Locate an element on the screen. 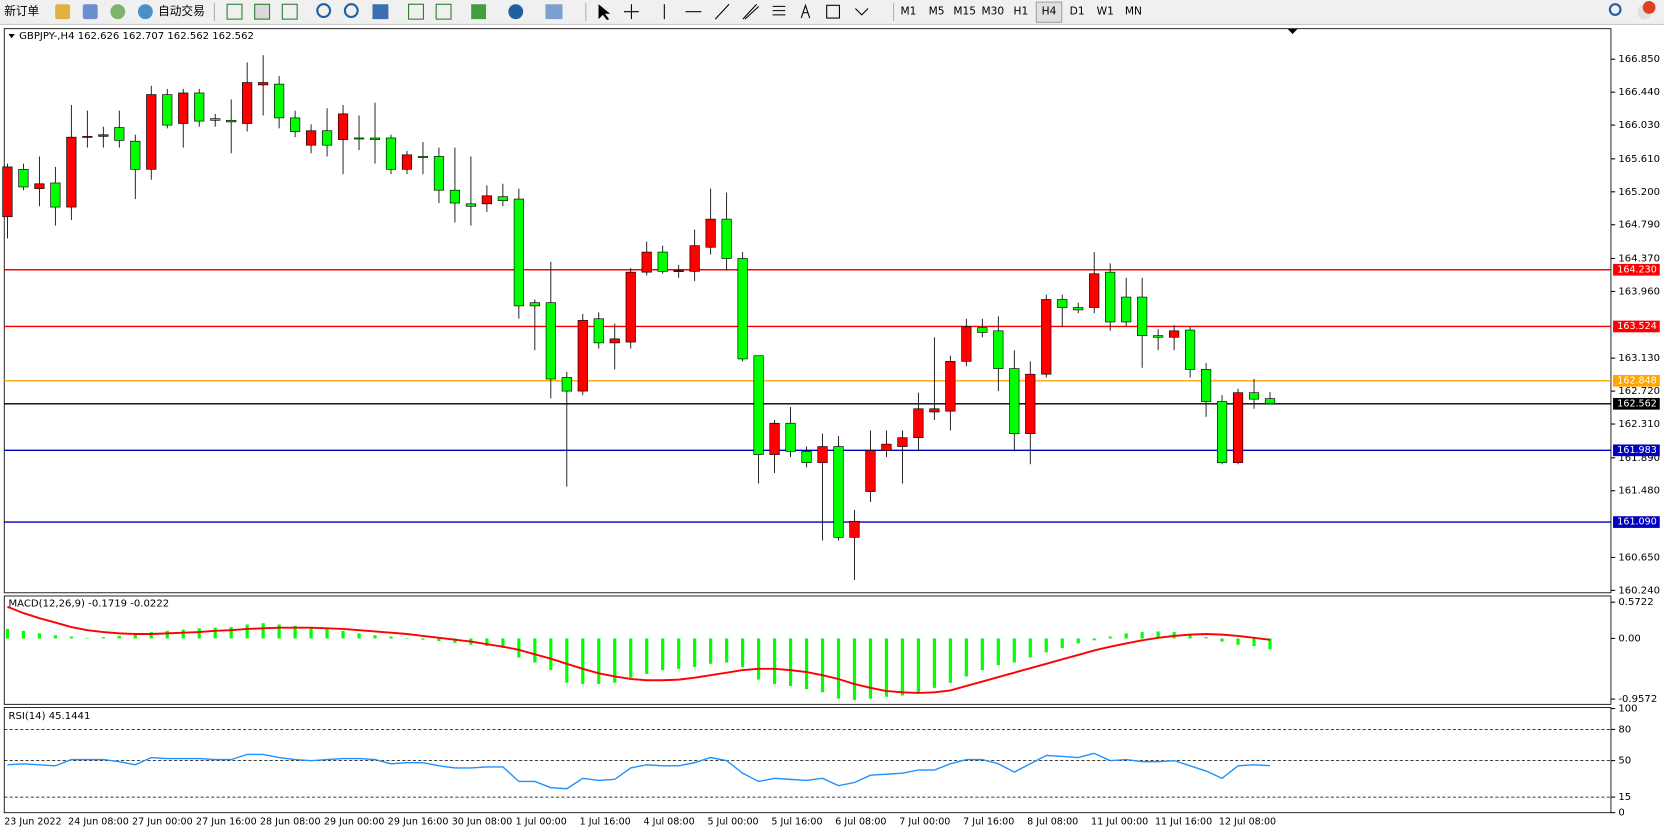 This screenshot has height=835, width=1664. arrows-button is located at coordinates (861, 12).